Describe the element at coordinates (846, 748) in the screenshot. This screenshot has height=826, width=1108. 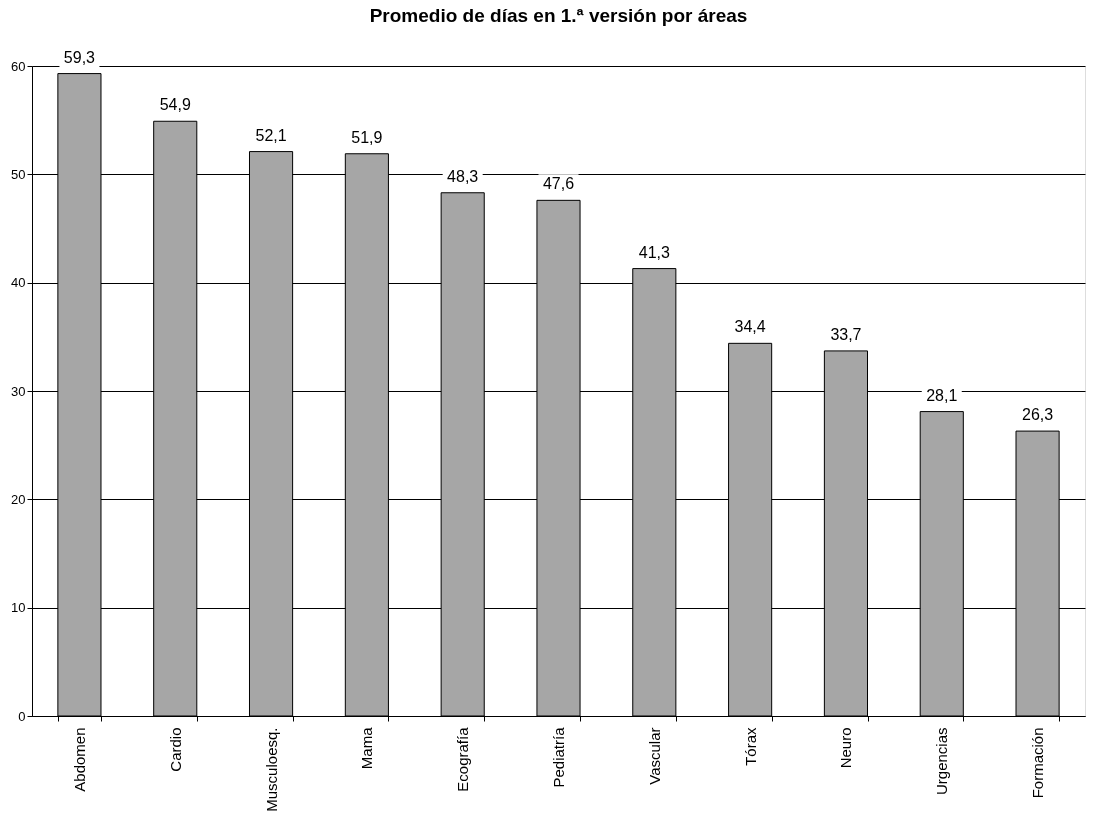
I see `x-tick-label: Neuro` at that location.